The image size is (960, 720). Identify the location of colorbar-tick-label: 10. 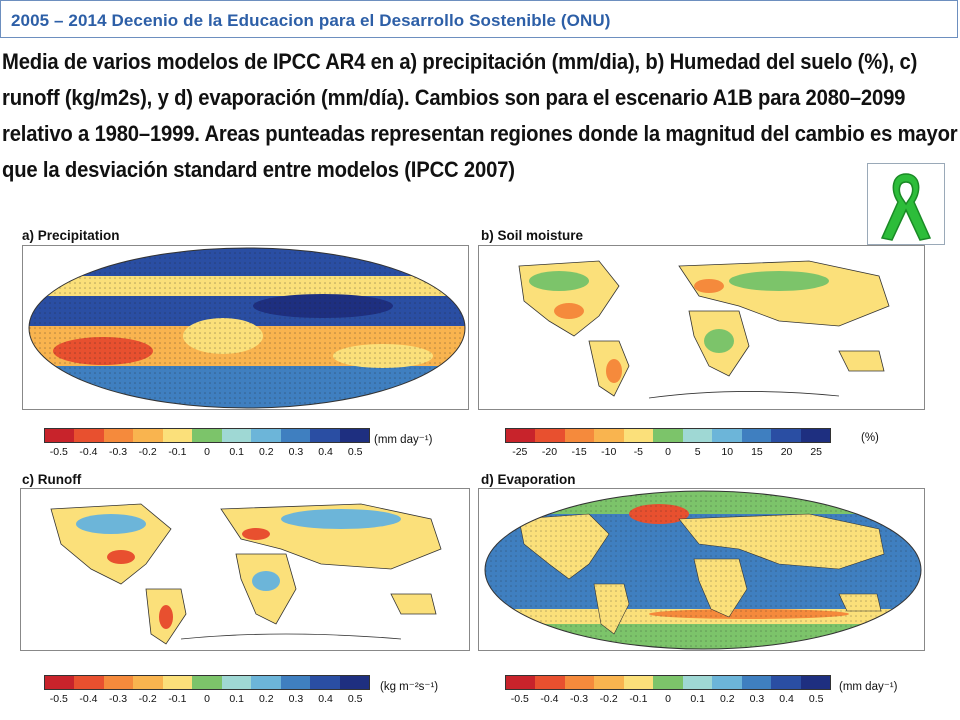
(727, 452).